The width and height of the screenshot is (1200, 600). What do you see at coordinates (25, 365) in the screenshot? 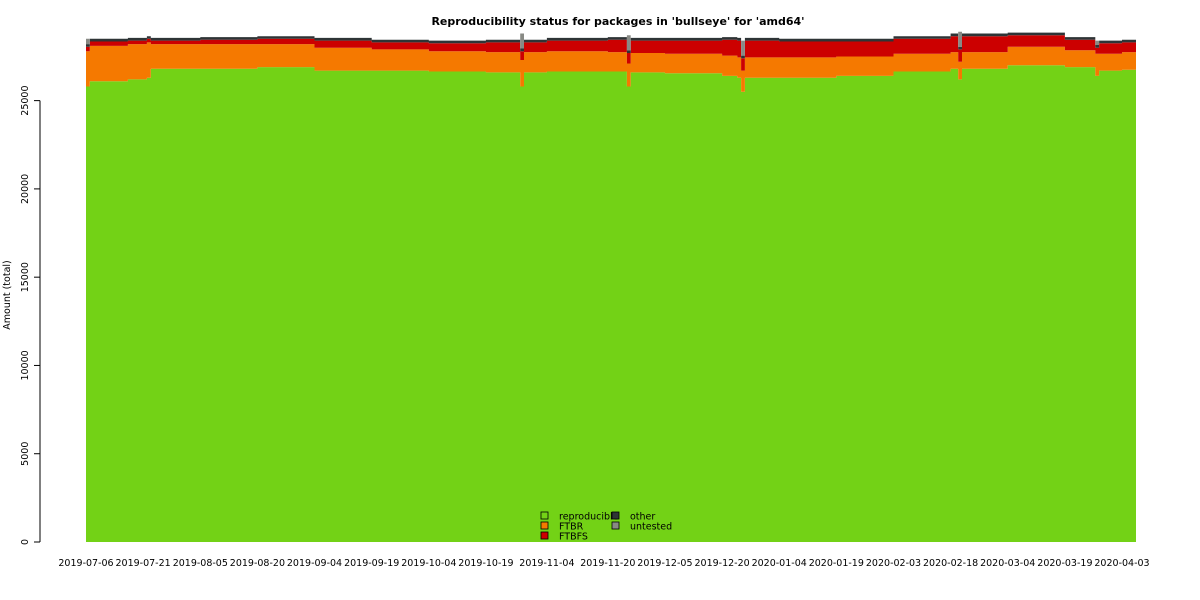
I see `y-tick-label: 10000` at bounding box center [25, 365].